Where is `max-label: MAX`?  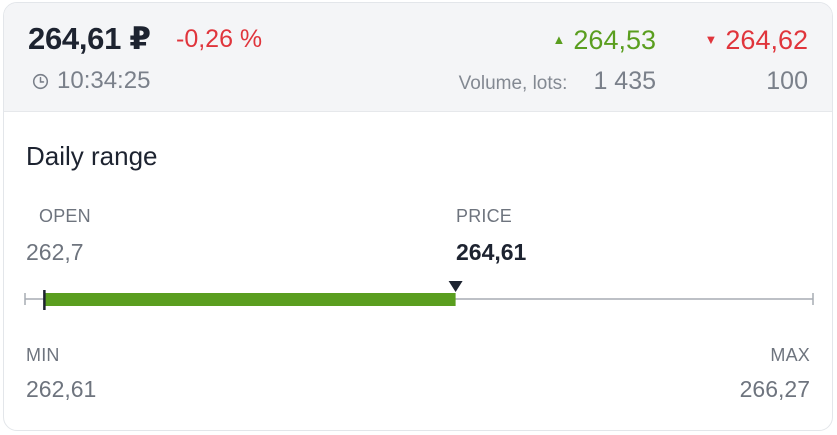 max-label: MAX is located at coordinates (790, 355).